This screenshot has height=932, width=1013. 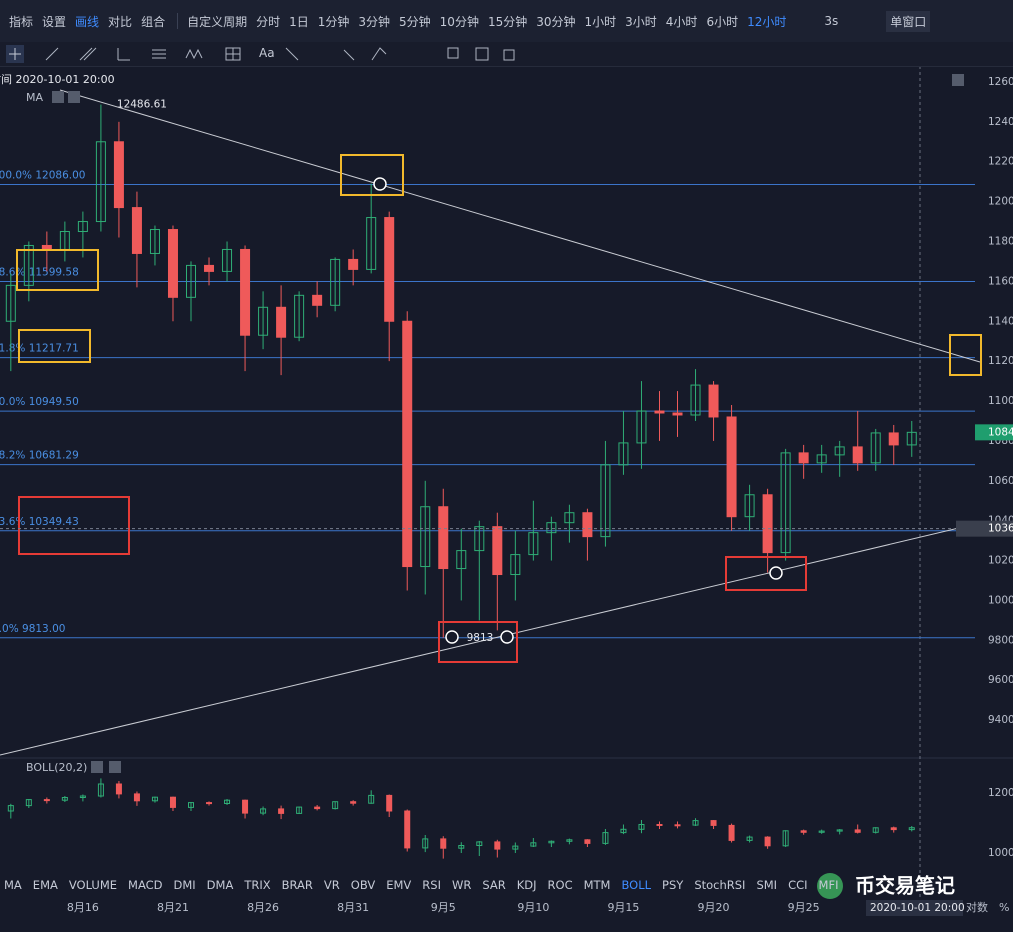 What do you see at coordinates (798, 885) in the screenshot?
I see `tab: CCI` at bounding box center [798, 885].